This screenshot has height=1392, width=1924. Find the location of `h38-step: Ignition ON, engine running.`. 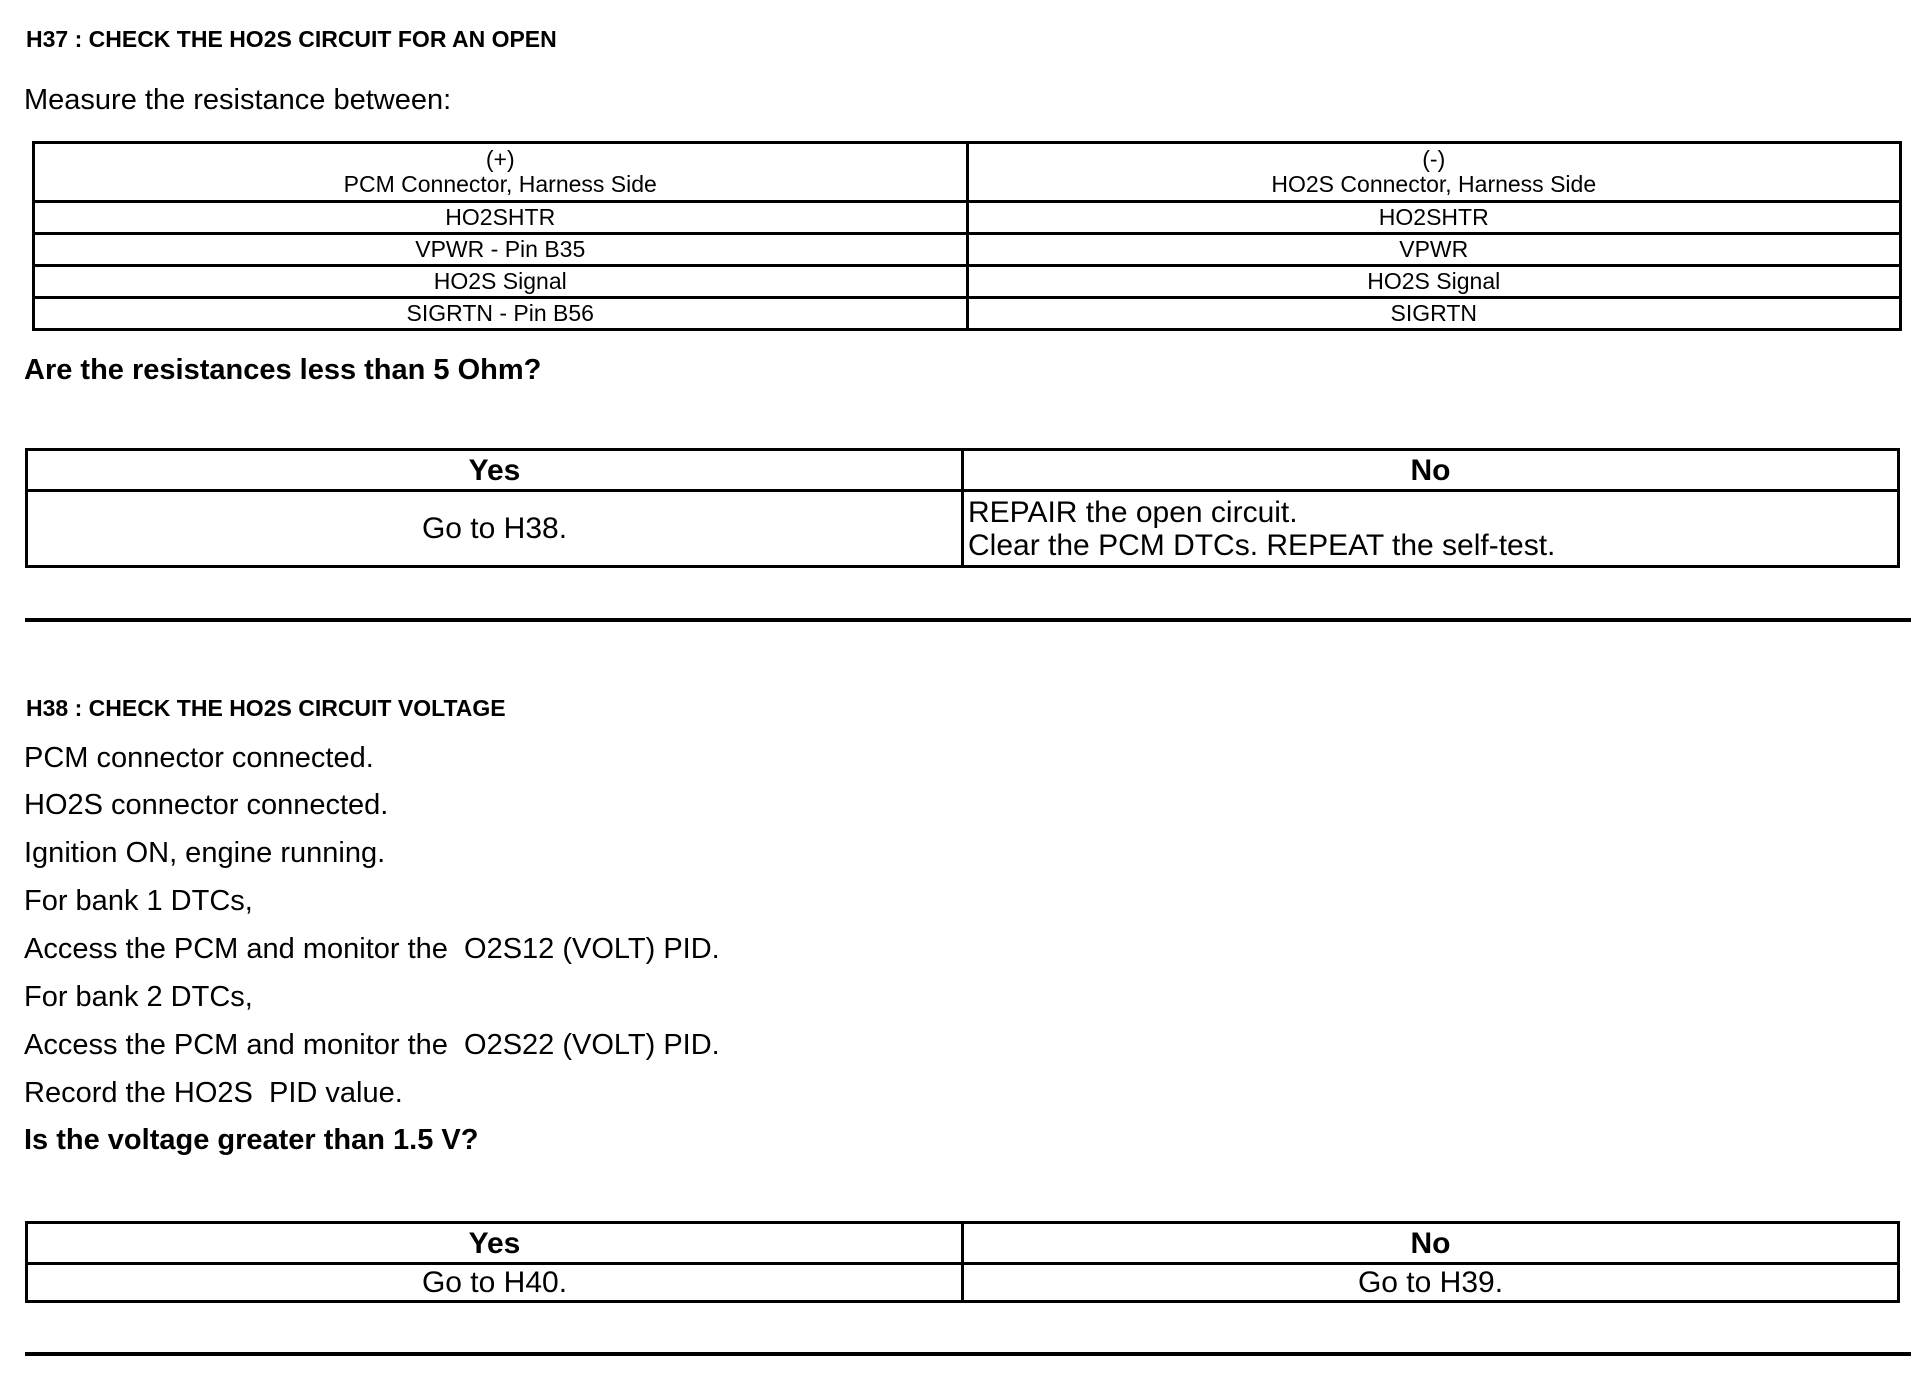

h38-step: Ignition ON, engine running. is located at coordinates (205, 853).